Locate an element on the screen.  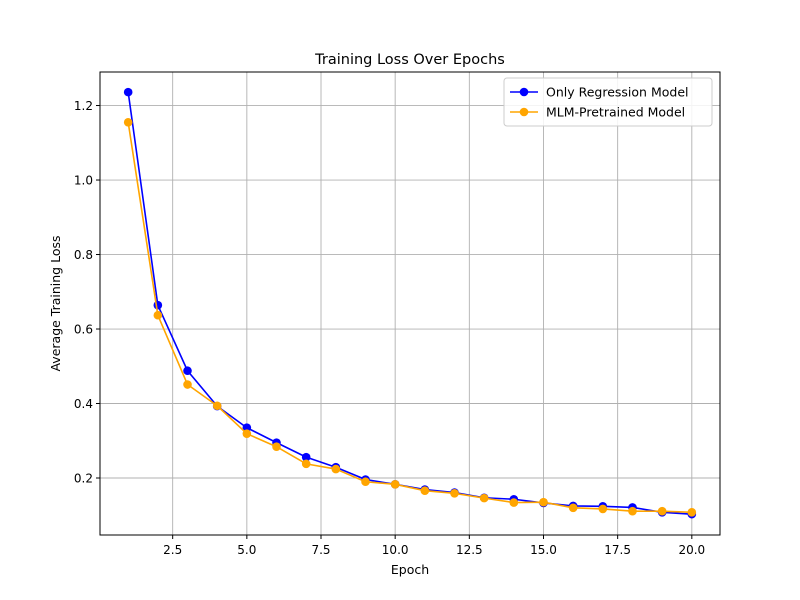
legend-item: Only Regression Model is located at coordinates (599, 92).